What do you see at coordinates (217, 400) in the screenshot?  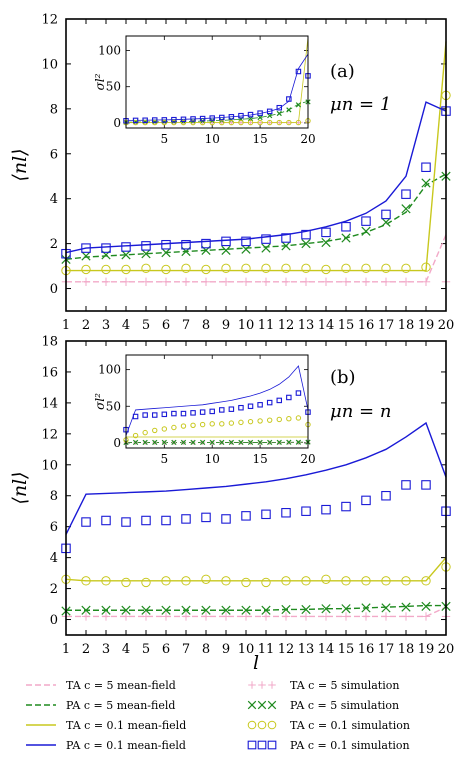 I see `series-line-pa_c01` at bounding box center [217, 400].